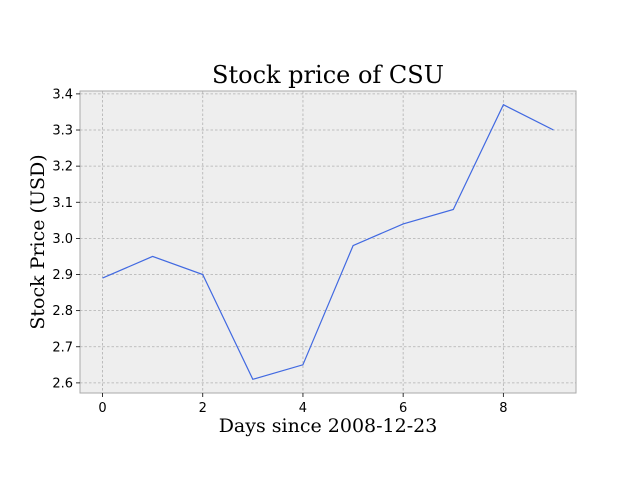  Describe the element at coordinates (38, 241) in the screenshot. I see `y-axis-label: Stock Price (USD)` at that location.